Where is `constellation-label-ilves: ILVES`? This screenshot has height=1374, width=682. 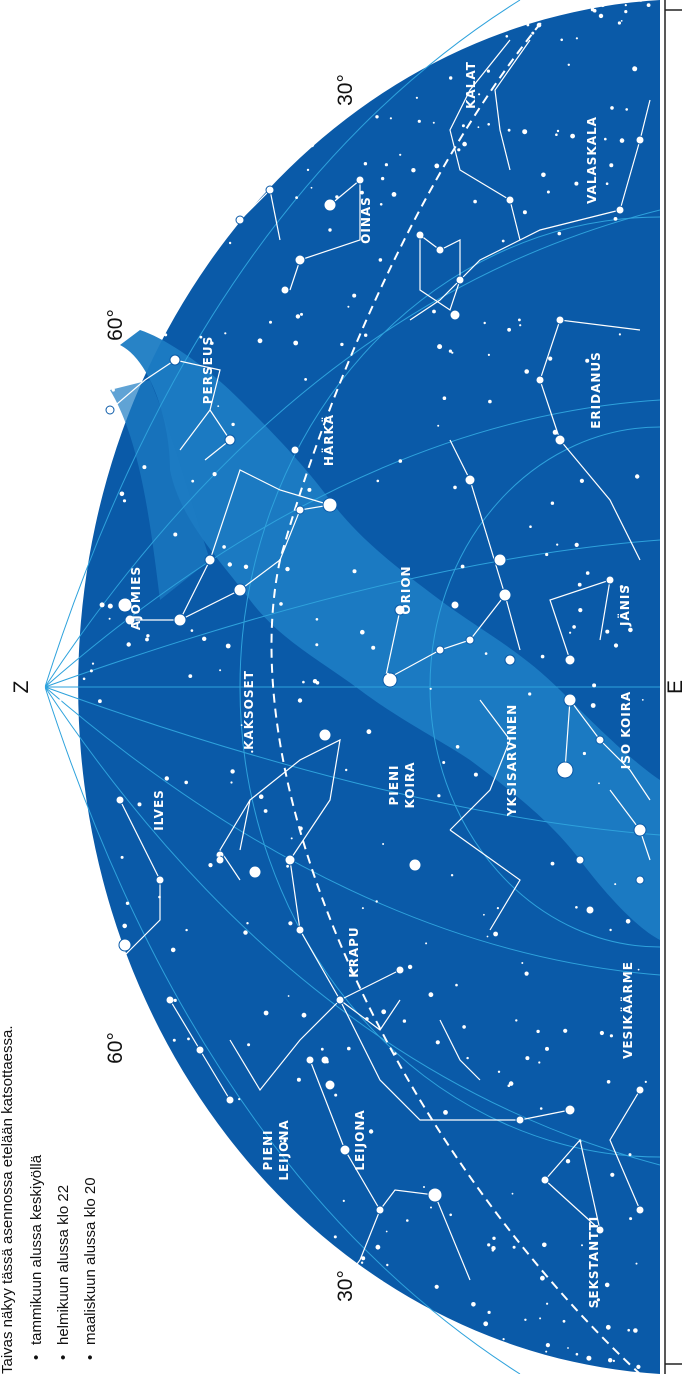
constellation-label-ilves: ILVES is located at coordinates (159, 810).